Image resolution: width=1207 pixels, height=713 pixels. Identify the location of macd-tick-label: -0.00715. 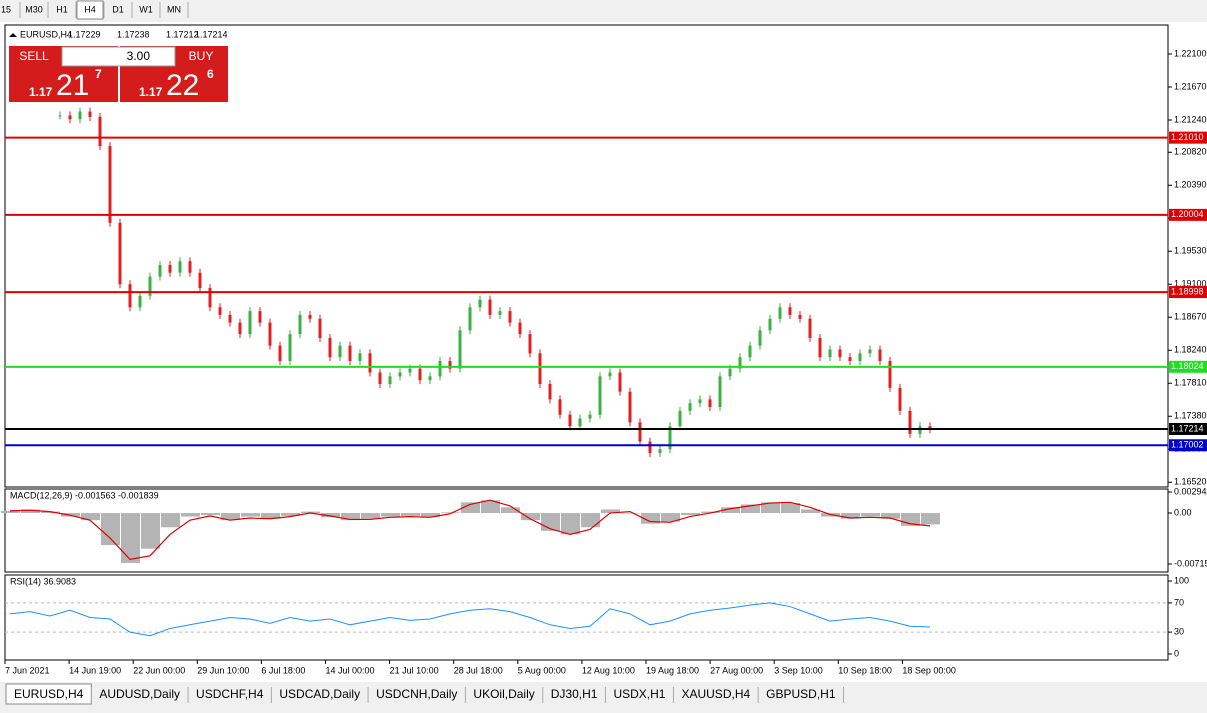
(1190, 563).